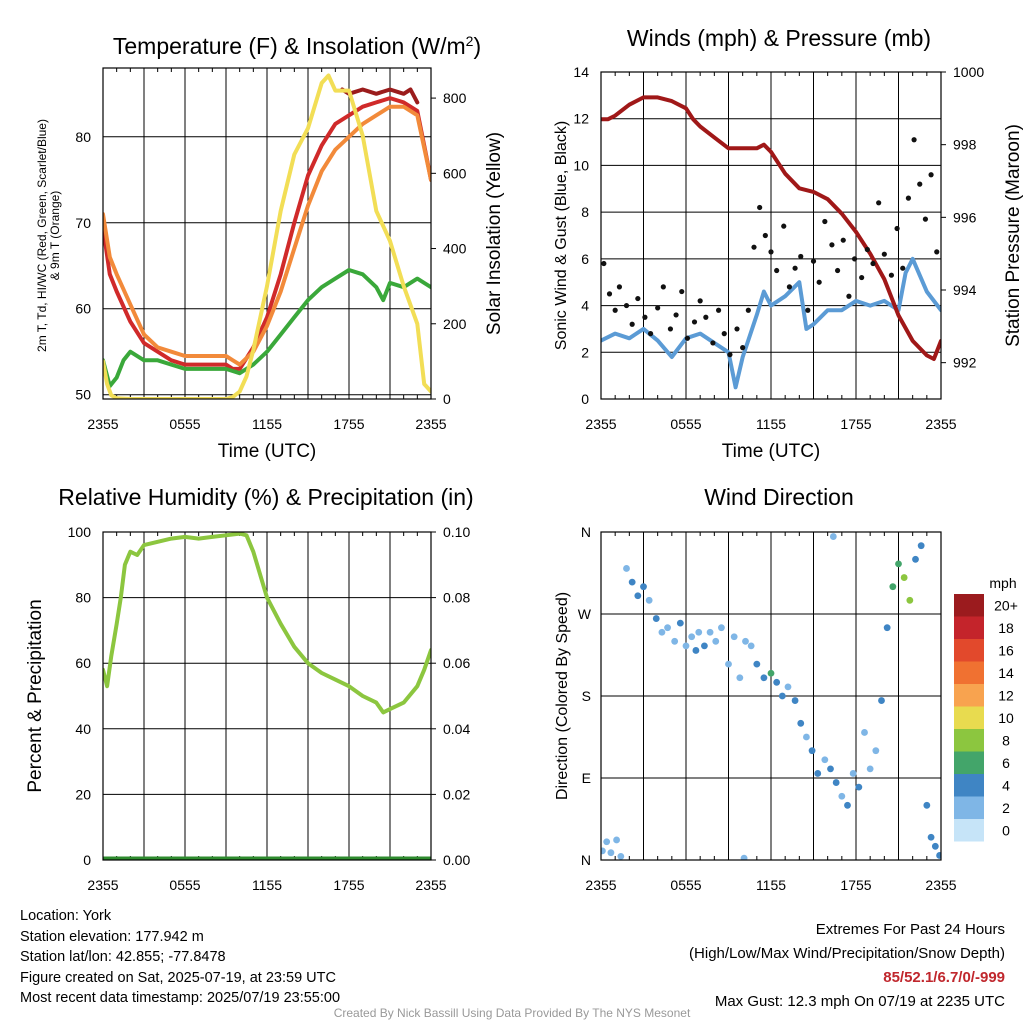  I want to click on y2-tick-label: 400, so click(455, 249).